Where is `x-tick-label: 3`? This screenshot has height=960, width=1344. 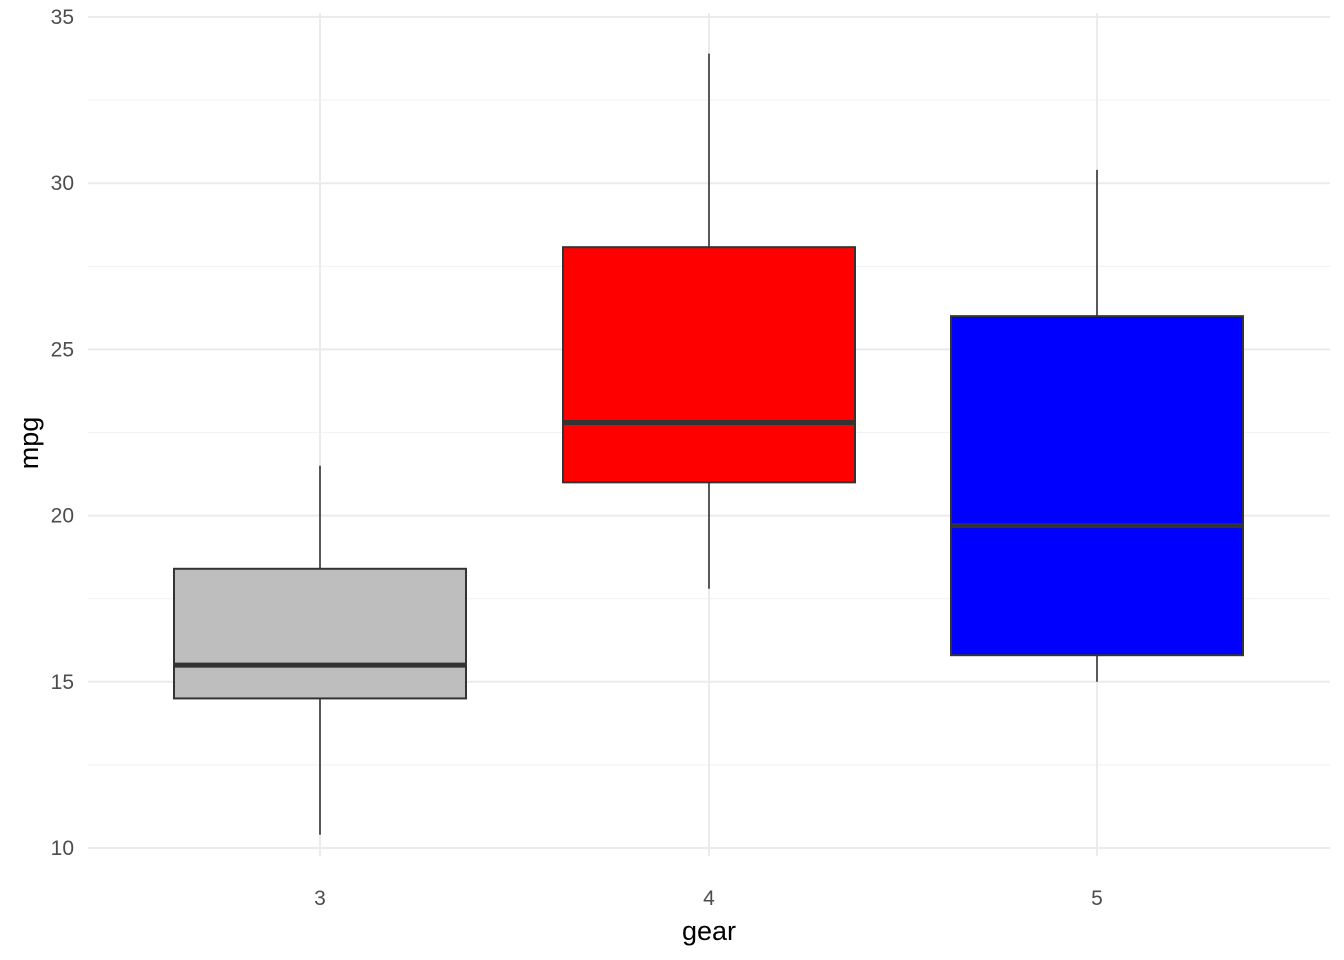 x-tick-label: 3 is located at coordinates (320, 898).